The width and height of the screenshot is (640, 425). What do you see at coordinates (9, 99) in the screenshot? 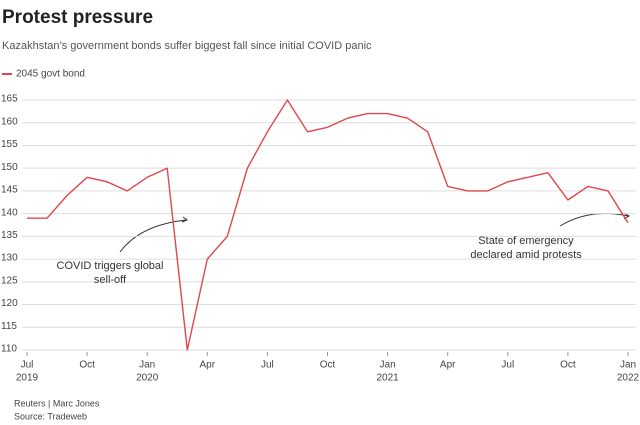
I see `y-tick-label: 165` at bounding box center [9, 99].